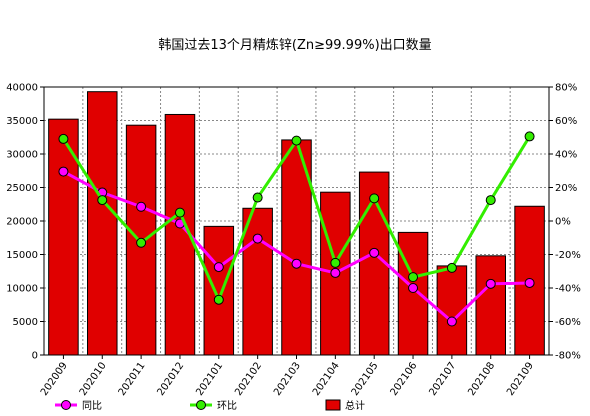  I want to click on x-tick-label: 202105, so click(365, 379).